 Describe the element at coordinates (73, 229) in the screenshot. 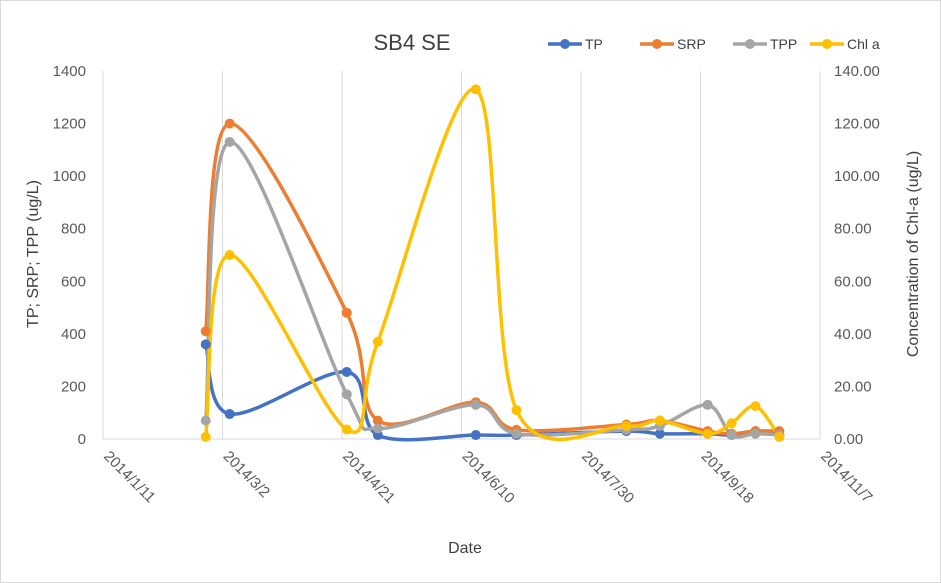

I see `y-tick-label: 800` at that location.